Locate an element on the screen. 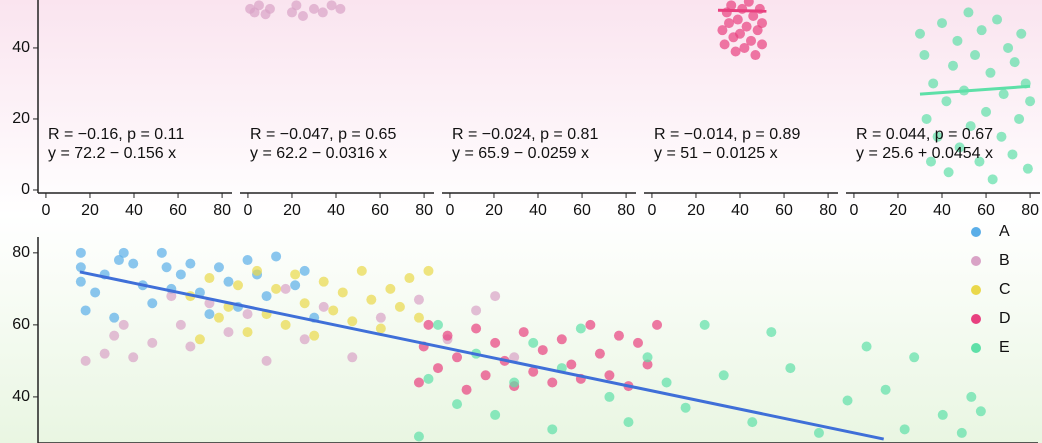 The width and height of the screenshot is (1042, 443). annotation: y = 25.6 + 0.0454 x is located at coordinates (924, 153).